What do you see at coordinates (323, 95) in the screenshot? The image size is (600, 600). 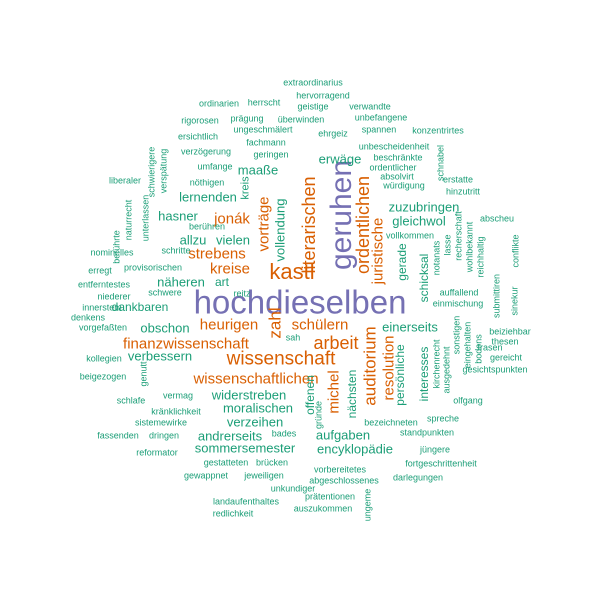 I see `word: hervorragend` at bounding box center [323, 95].